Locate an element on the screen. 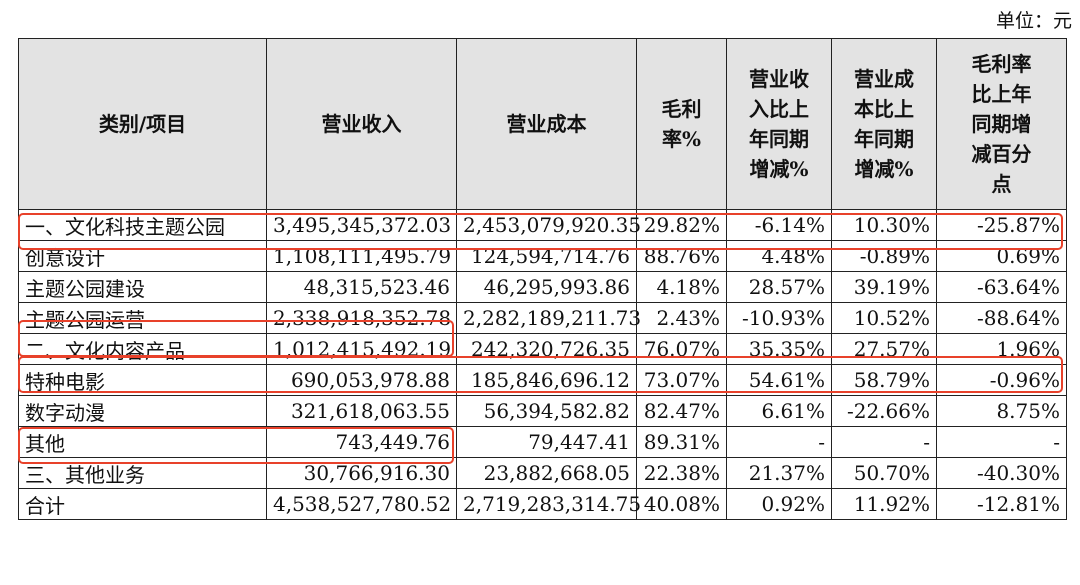 The image size is (1080, 585). cell-margin-change: -63.64% is located at coordinates (1001, 287).